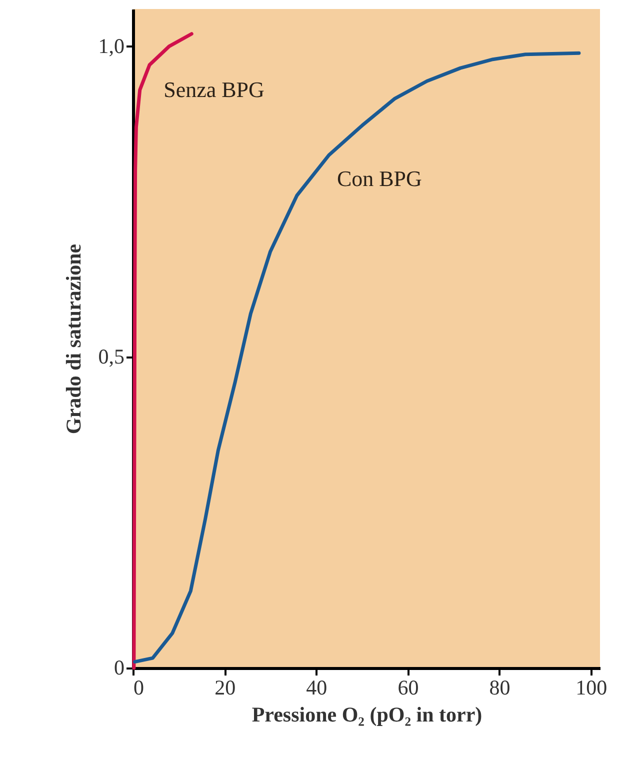  I want to click on y-tick-label: 0,5, so click(111, 356).